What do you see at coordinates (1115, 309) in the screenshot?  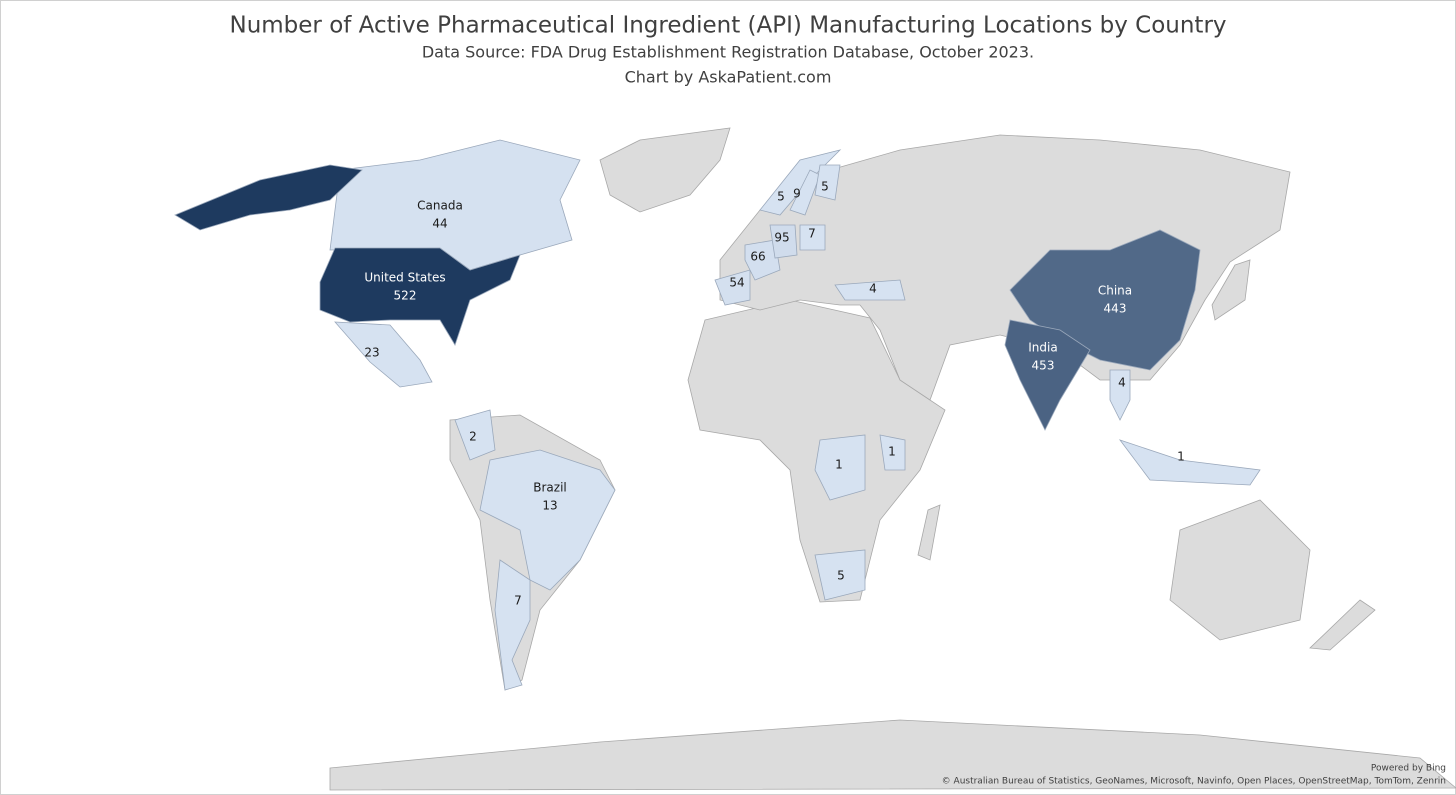 I see `value-label: 443` at bounding box center [1115, 309].